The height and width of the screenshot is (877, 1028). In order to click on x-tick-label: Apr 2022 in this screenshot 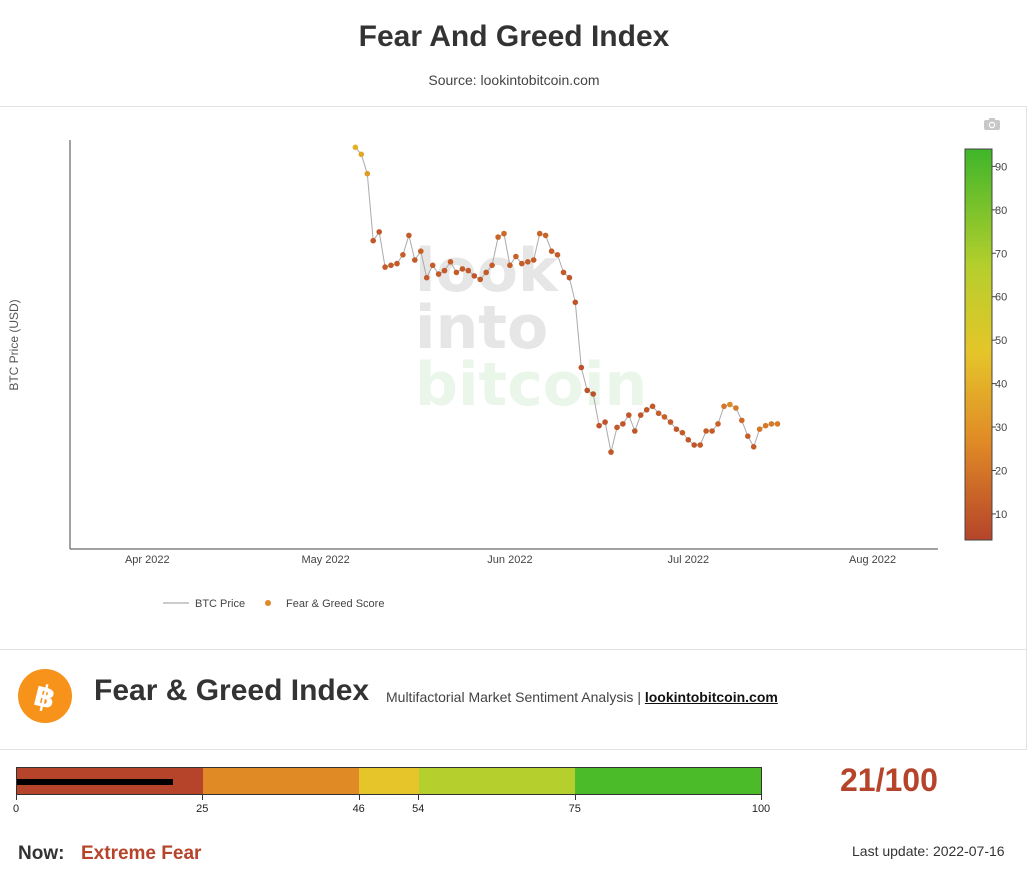, I will do `click(147, 560)`.